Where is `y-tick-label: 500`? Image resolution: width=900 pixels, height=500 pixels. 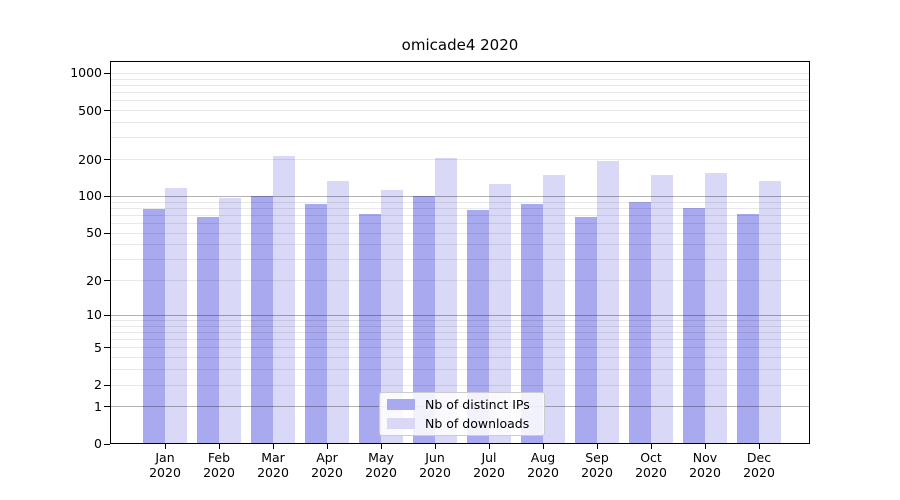 y-tick-label: 500 is located at coordinates (90, 110).